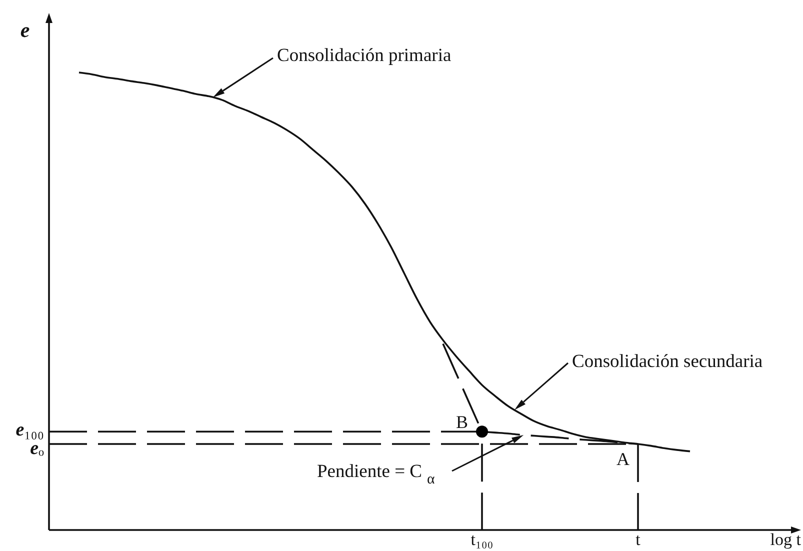  Describe the element at coordinates (786, 539) in the screenshot. I see `x-axis-title: log t` at that location.